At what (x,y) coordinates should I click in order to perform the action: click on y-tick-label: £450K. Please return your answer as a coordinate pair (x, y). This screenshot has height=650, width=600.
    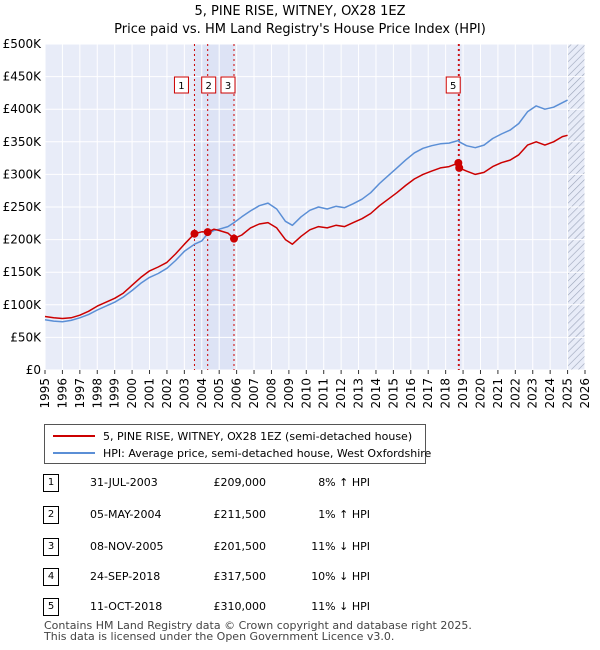
    Looking at the image, I should click on (23, 77).